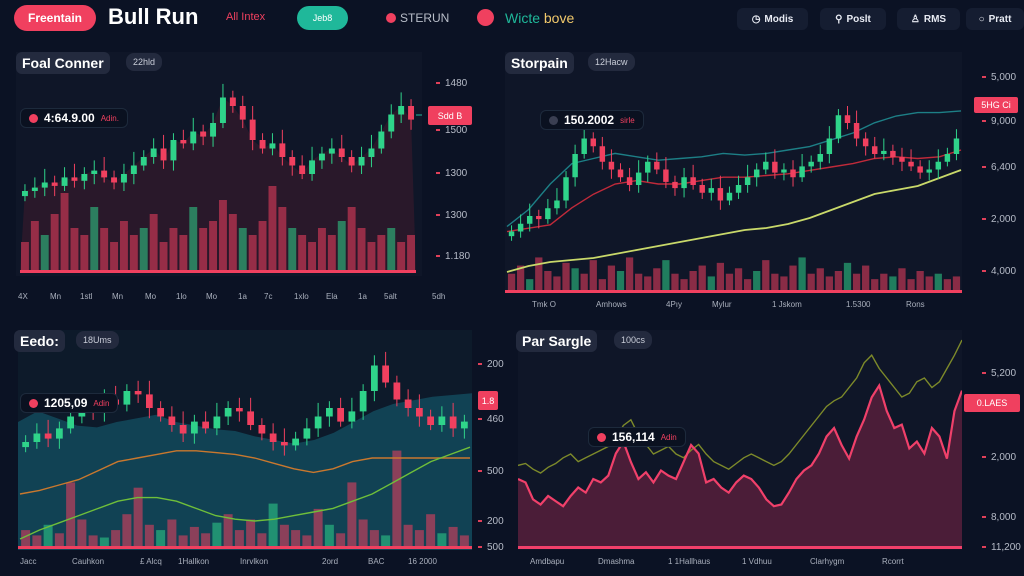  Describe the element at coordinates (999, 517) in the screenshot. I see `y-axis-label: 8,000` at that location.